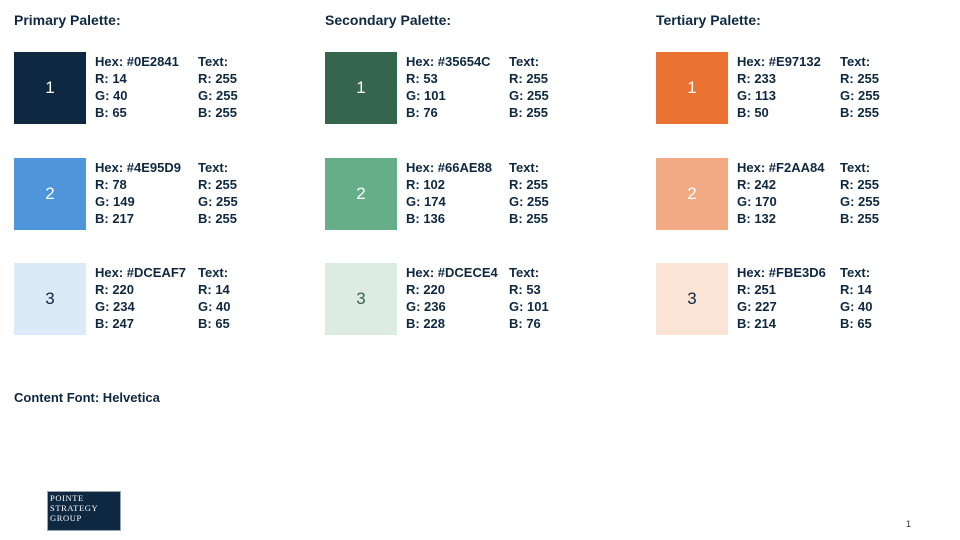 The height and width of the screenshot is (540, 960). Describe the element at coordinates (115, 201) in the screenshot. I see `g-value: G: 149` at that location.